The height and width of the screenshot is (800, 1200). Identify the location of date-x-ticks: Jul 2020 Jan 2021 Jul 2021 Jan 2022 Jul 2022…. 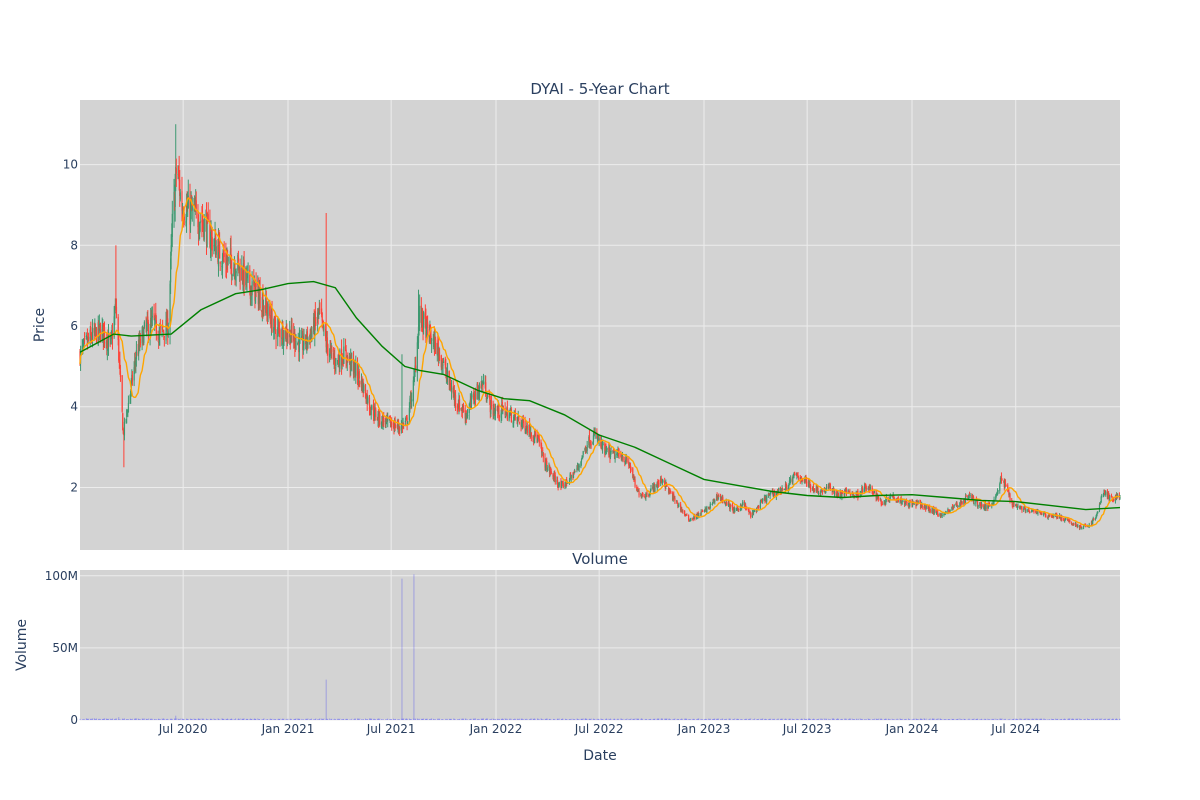
(599, 729).